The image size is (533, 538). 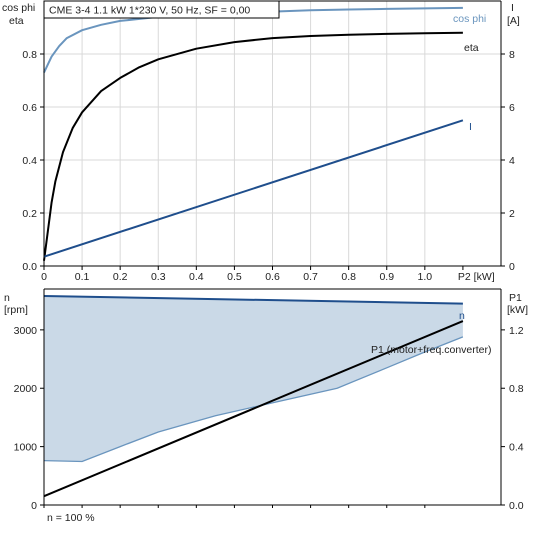 What do you see at coordinates (516, 506) in the screenshot?
I see `bottom-right-y-tick-label: 0.0` at bounding box center [516, 506].